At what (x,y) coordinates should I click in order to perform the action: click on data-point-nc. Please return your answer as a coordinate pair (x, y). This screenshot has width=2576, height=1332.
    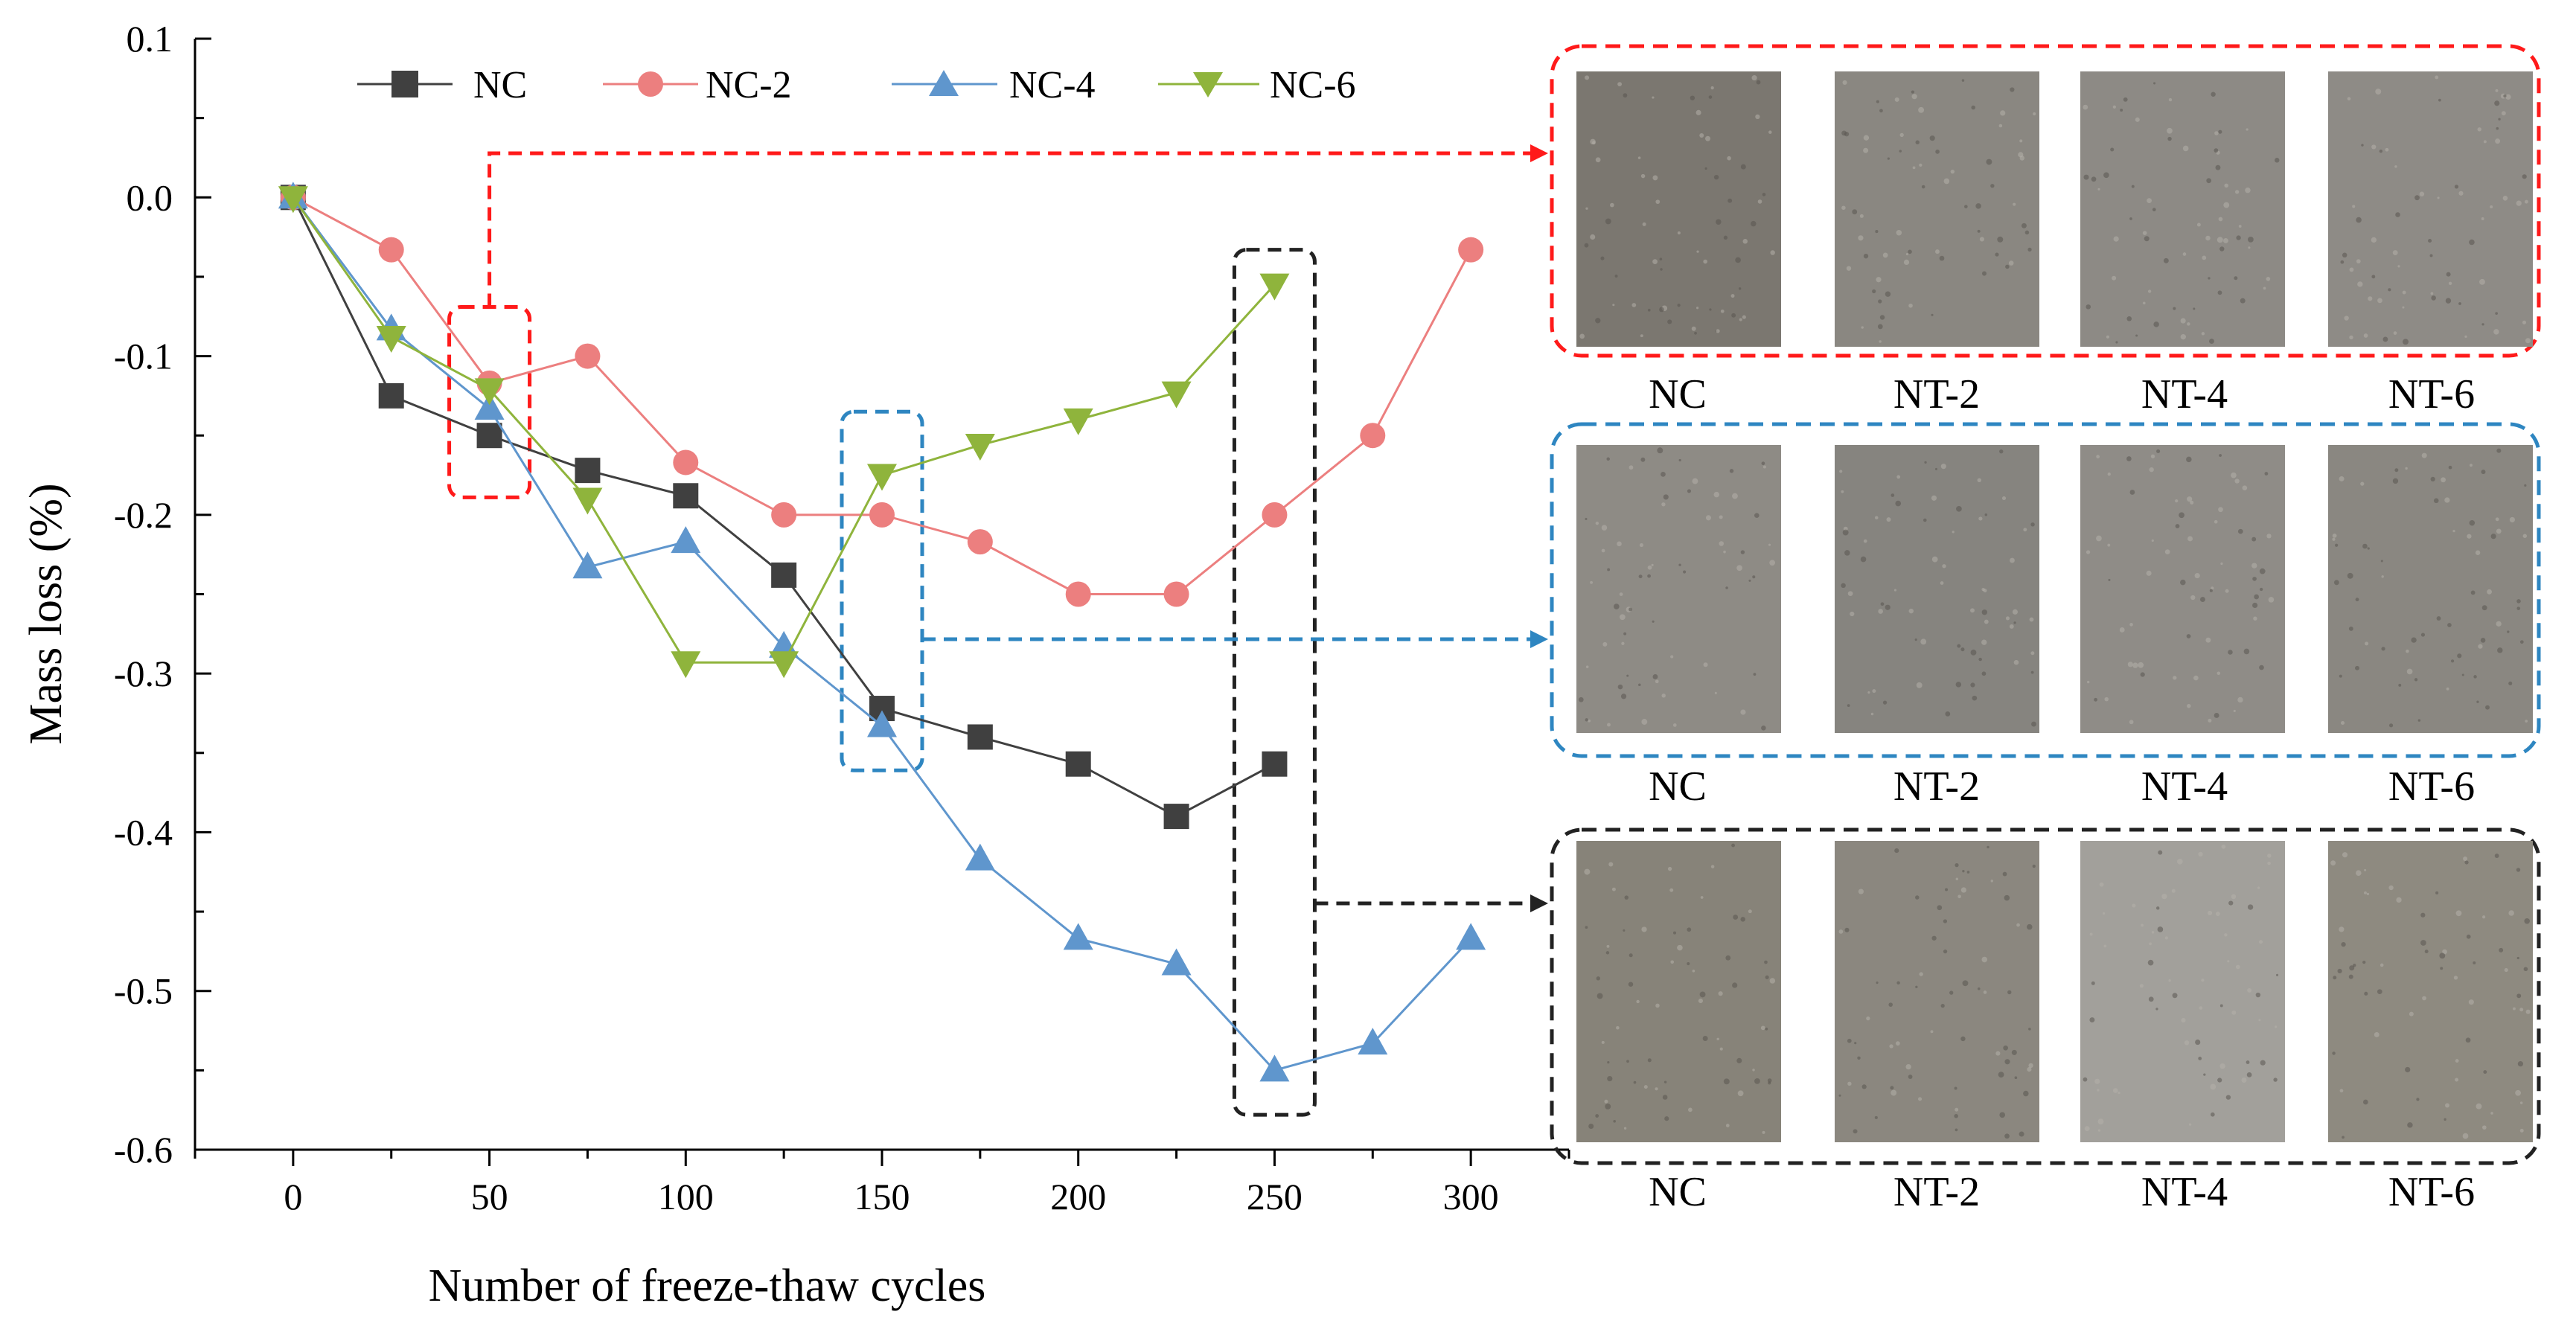
    Looking at the image, I should click on (980, 737).